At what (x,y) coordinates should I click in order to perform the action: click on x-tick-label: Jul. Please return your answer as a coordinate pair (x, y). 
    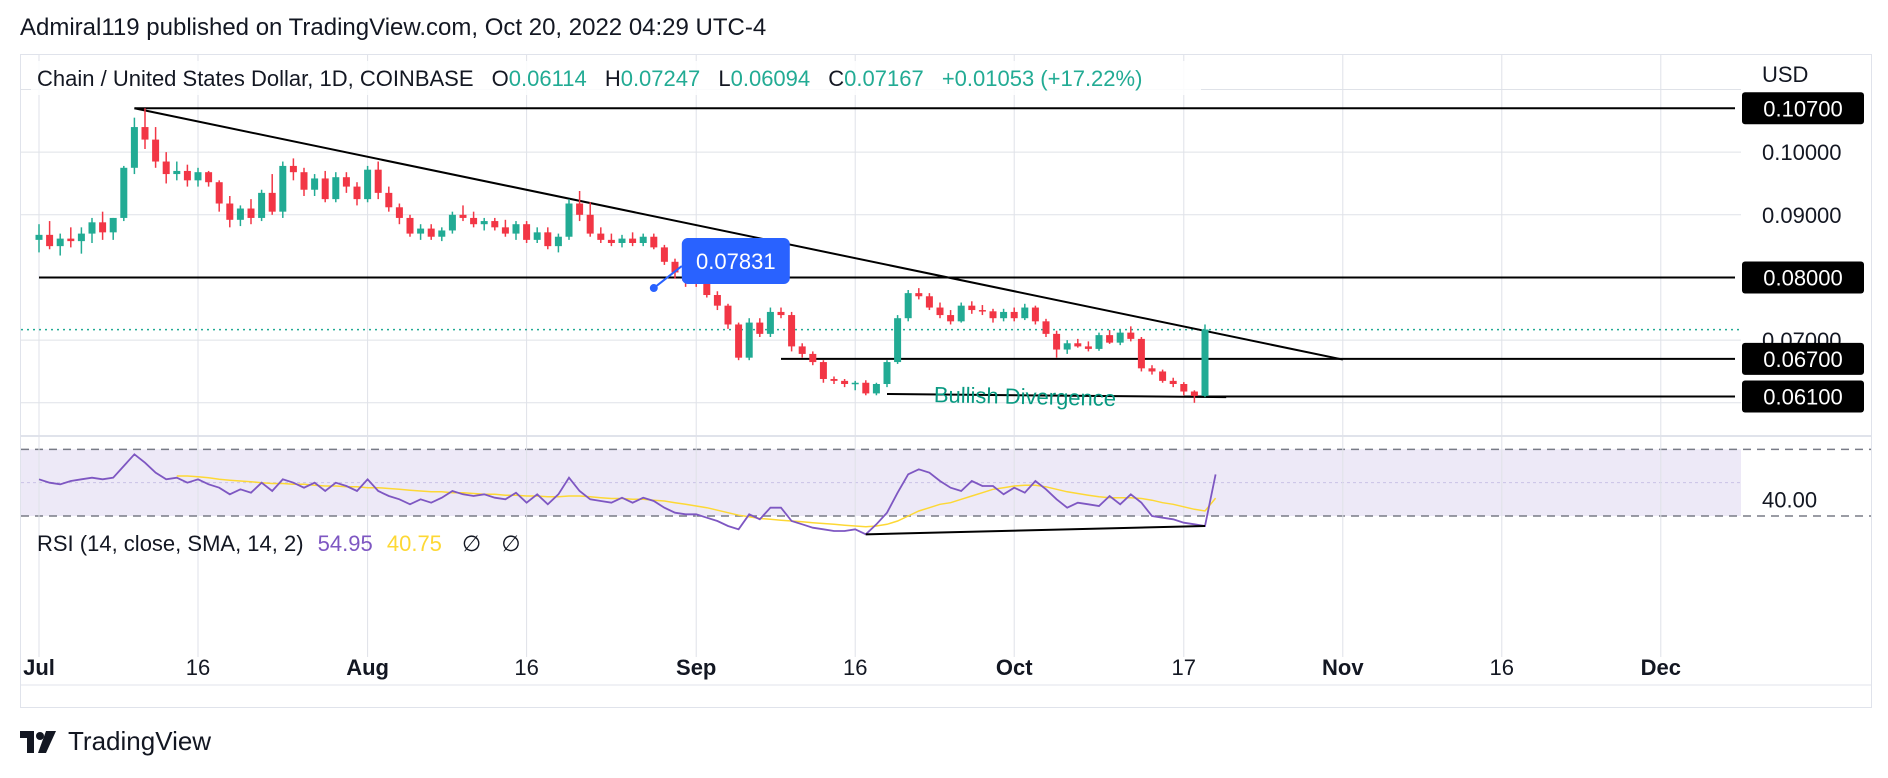
    Looking at the image, I should click on (39, 667).